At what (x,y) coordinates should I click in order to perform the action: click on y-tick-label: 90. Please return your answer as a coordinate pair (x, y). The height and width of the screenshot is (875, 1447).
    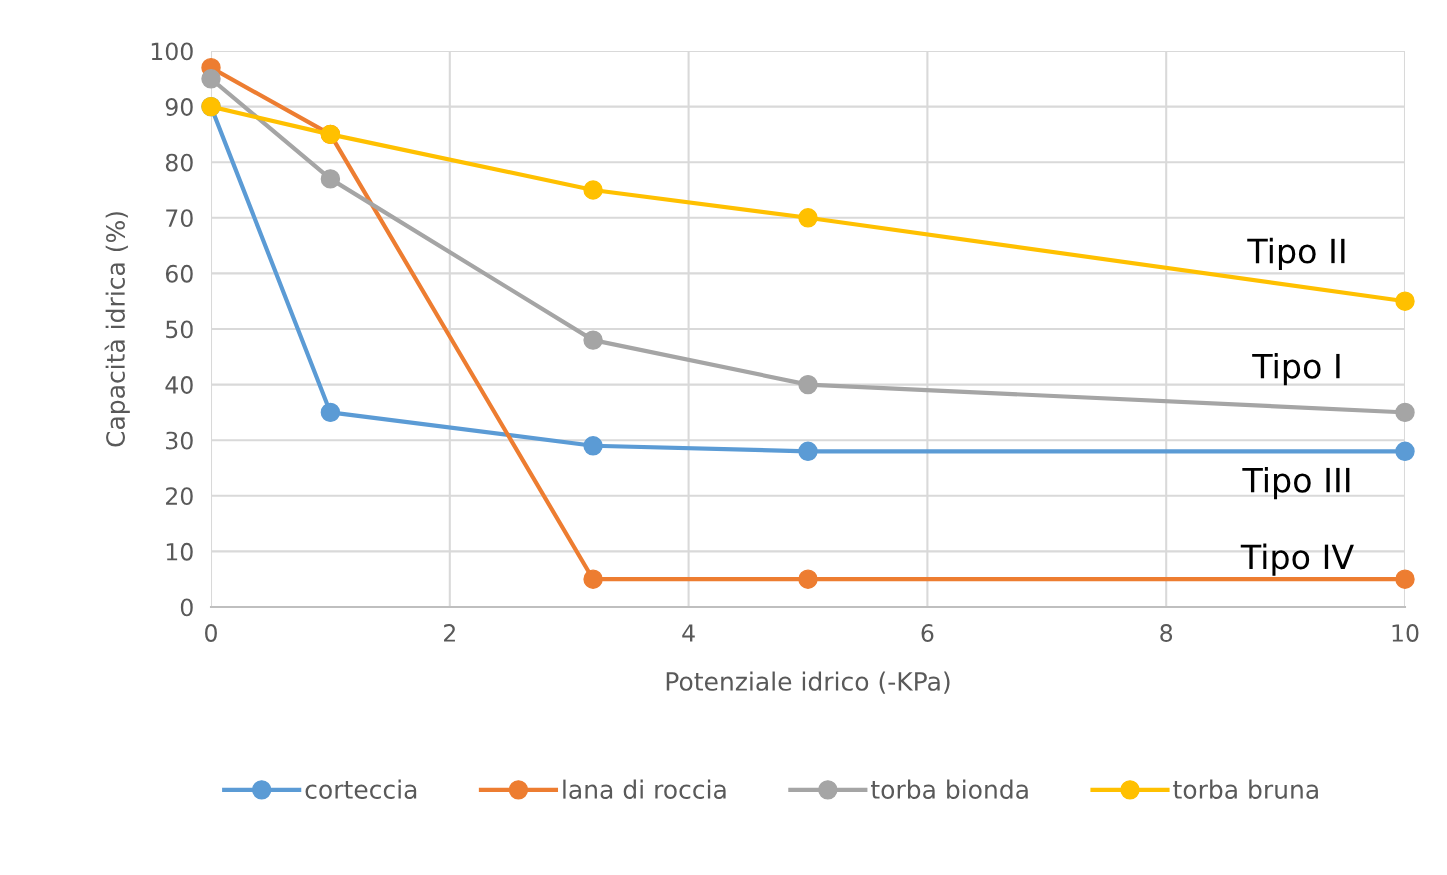
    Looking at the image, I should click on (179, 107).